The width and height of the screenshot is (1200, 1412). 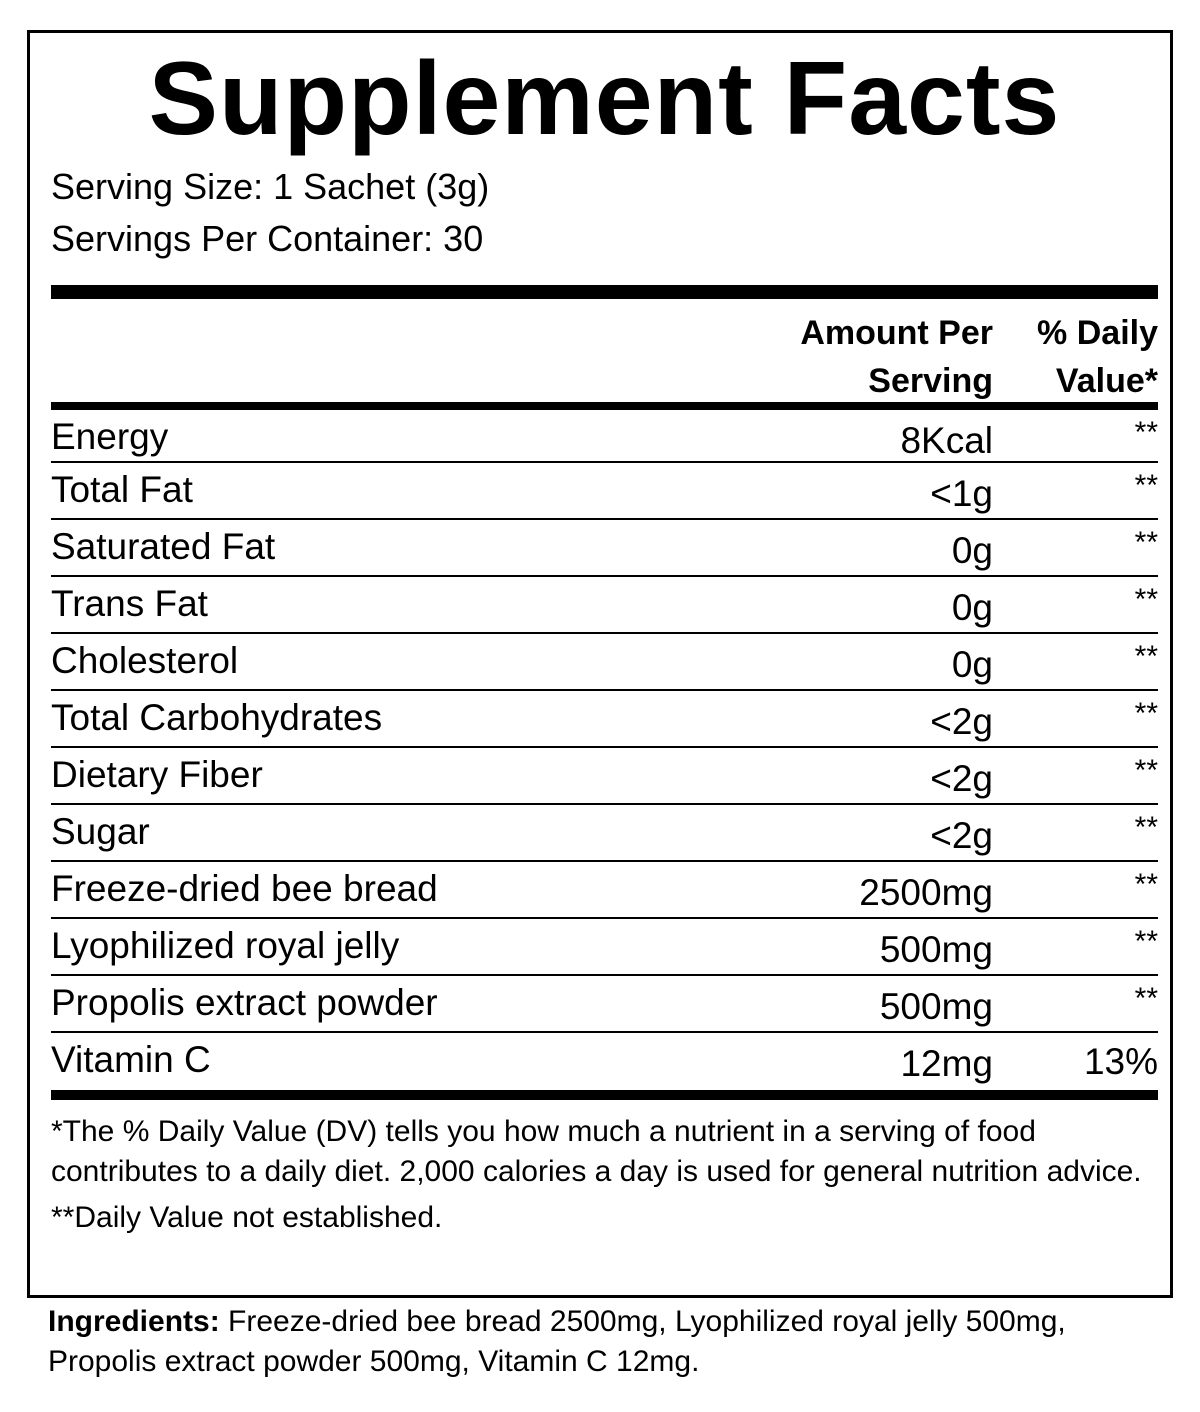 What do you see at coordinates (1106, 381) in the screenshot?
I see `dv-header-line2: Value*` at bounding box center [1106, 381].